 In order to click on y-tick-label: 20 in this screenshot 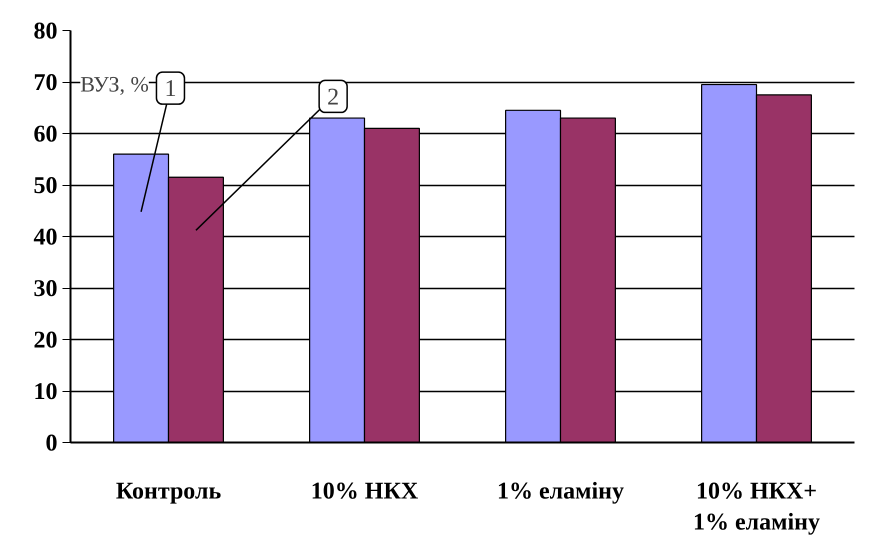, I will do `click(46, 341)`.